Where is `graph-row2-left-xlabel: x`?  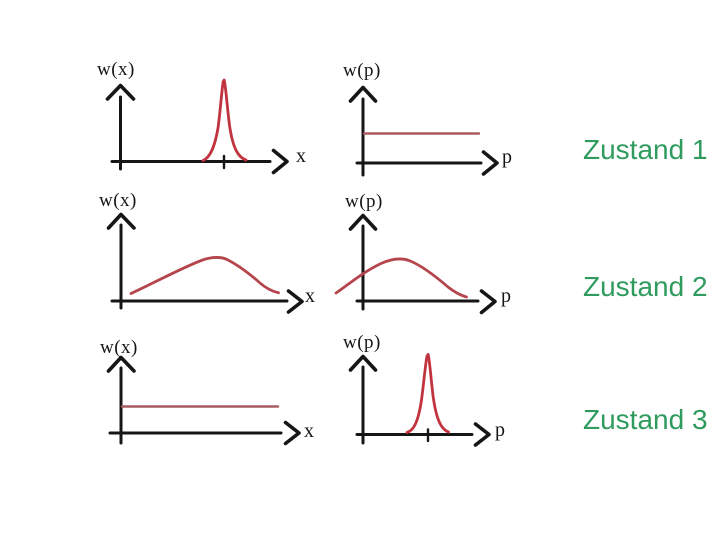
graph-row2-left-xlabel: x is located at coordinates (310, 296).